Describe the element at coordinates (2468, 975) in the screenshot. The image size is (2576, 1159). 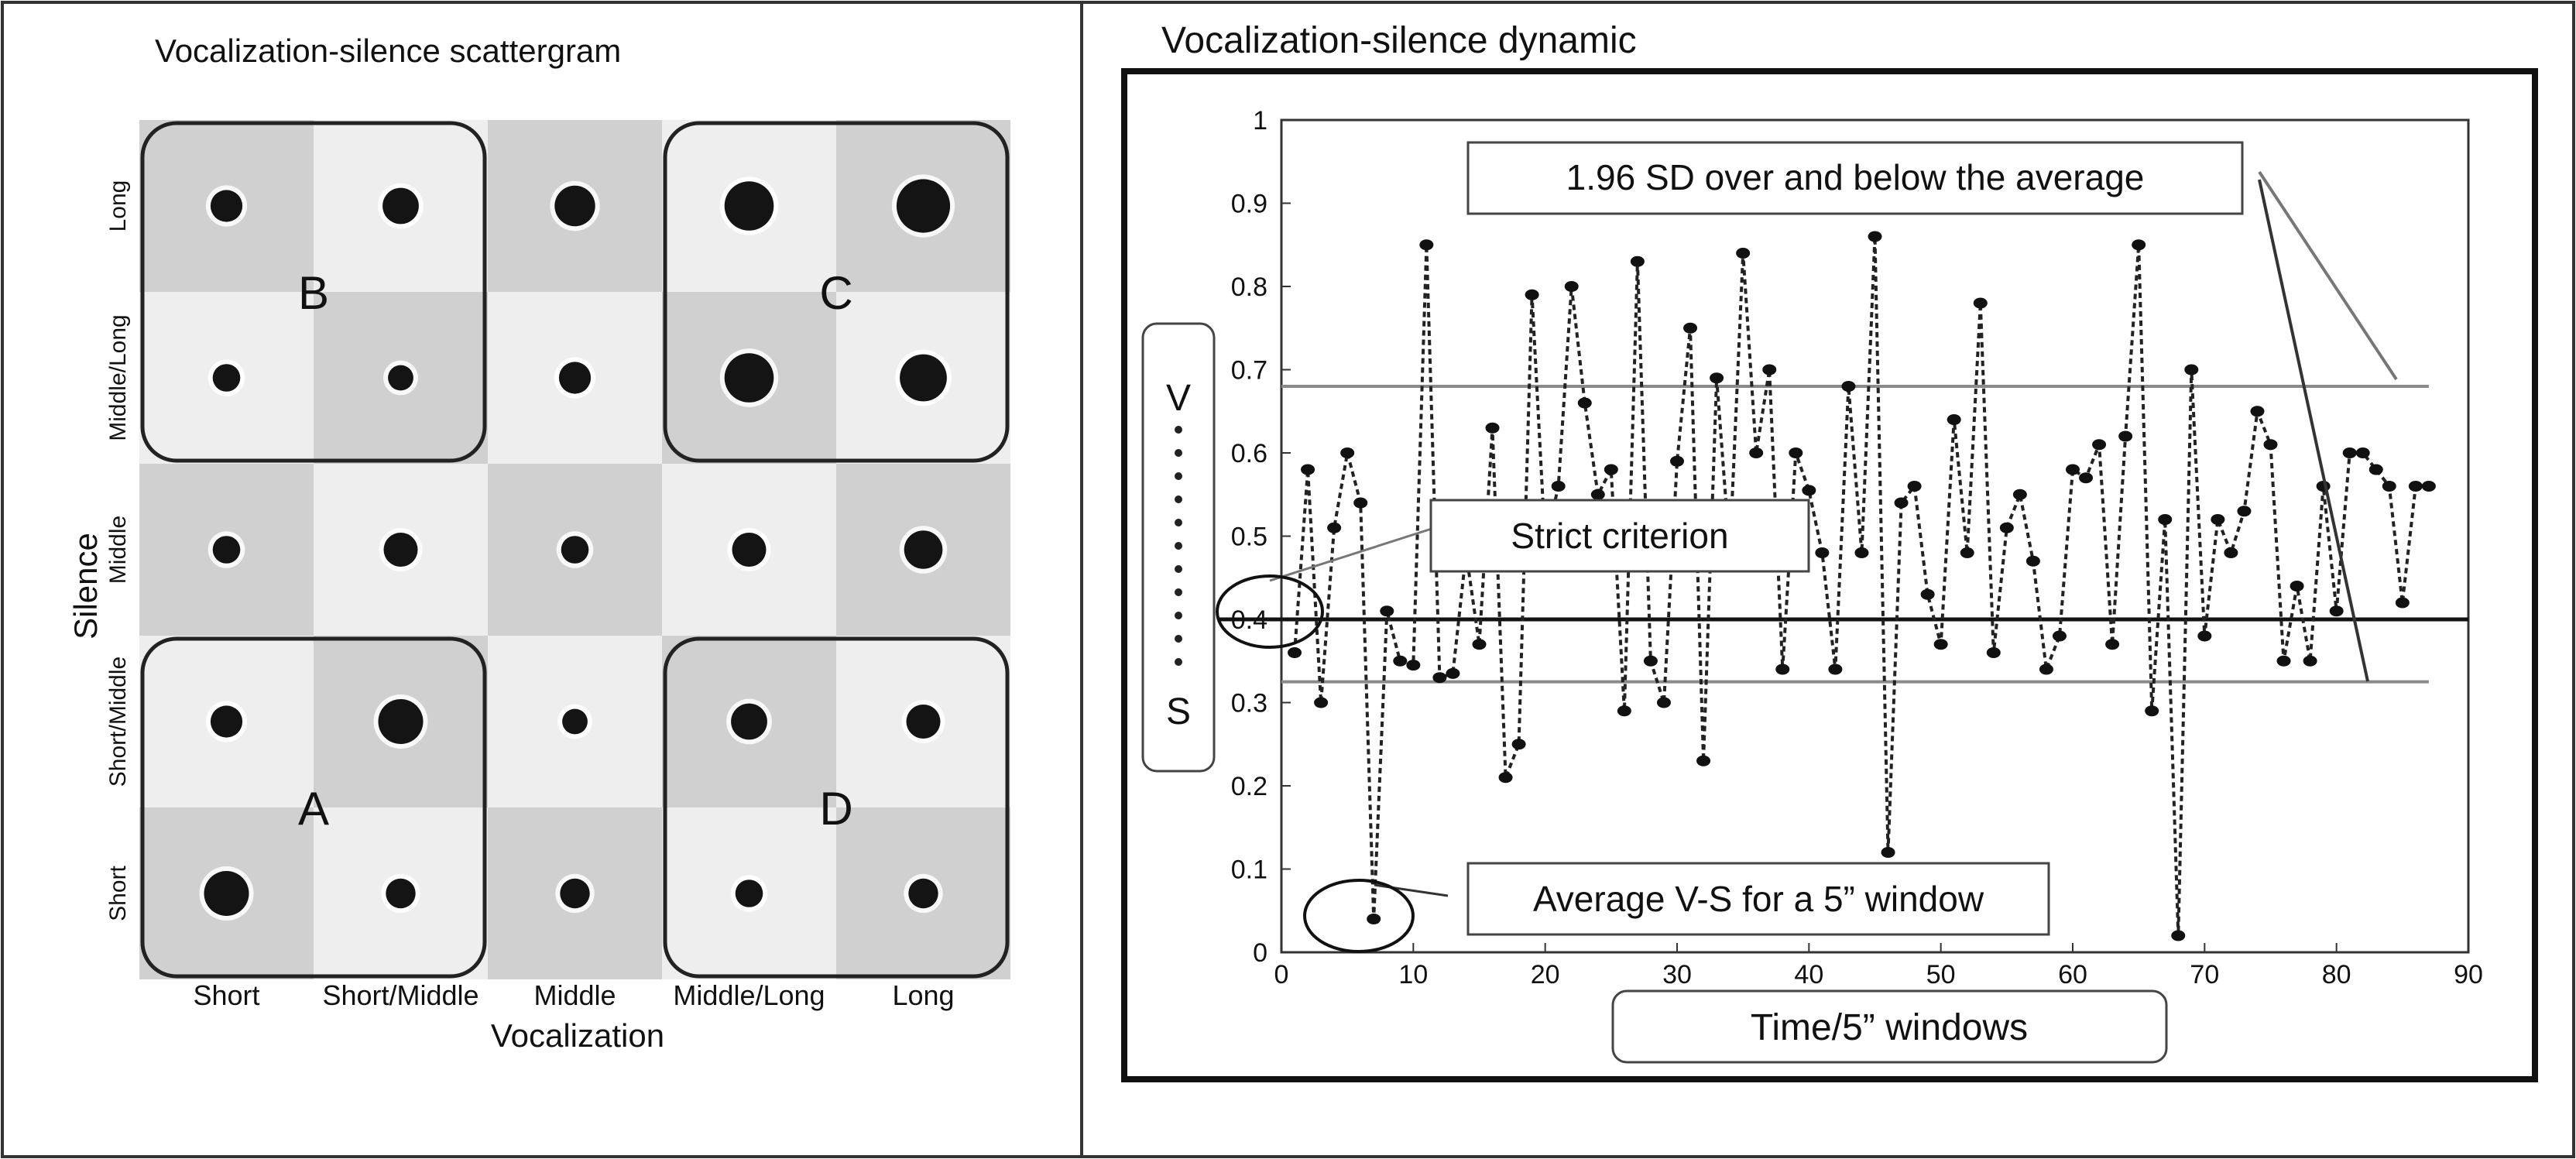
I see `x-tick-label-90: 90` at that location.